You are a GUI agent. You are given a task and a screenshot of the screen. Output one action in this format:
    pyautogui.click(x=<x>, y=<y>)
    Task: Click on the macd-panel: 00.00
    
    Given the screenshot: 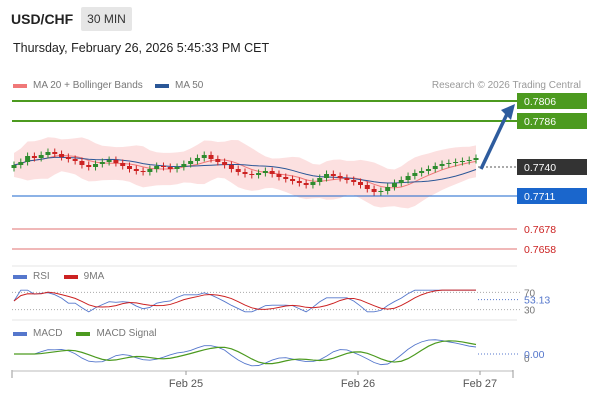 What is the action you would take?
    pyautogui.click(x=278, y=343)
    